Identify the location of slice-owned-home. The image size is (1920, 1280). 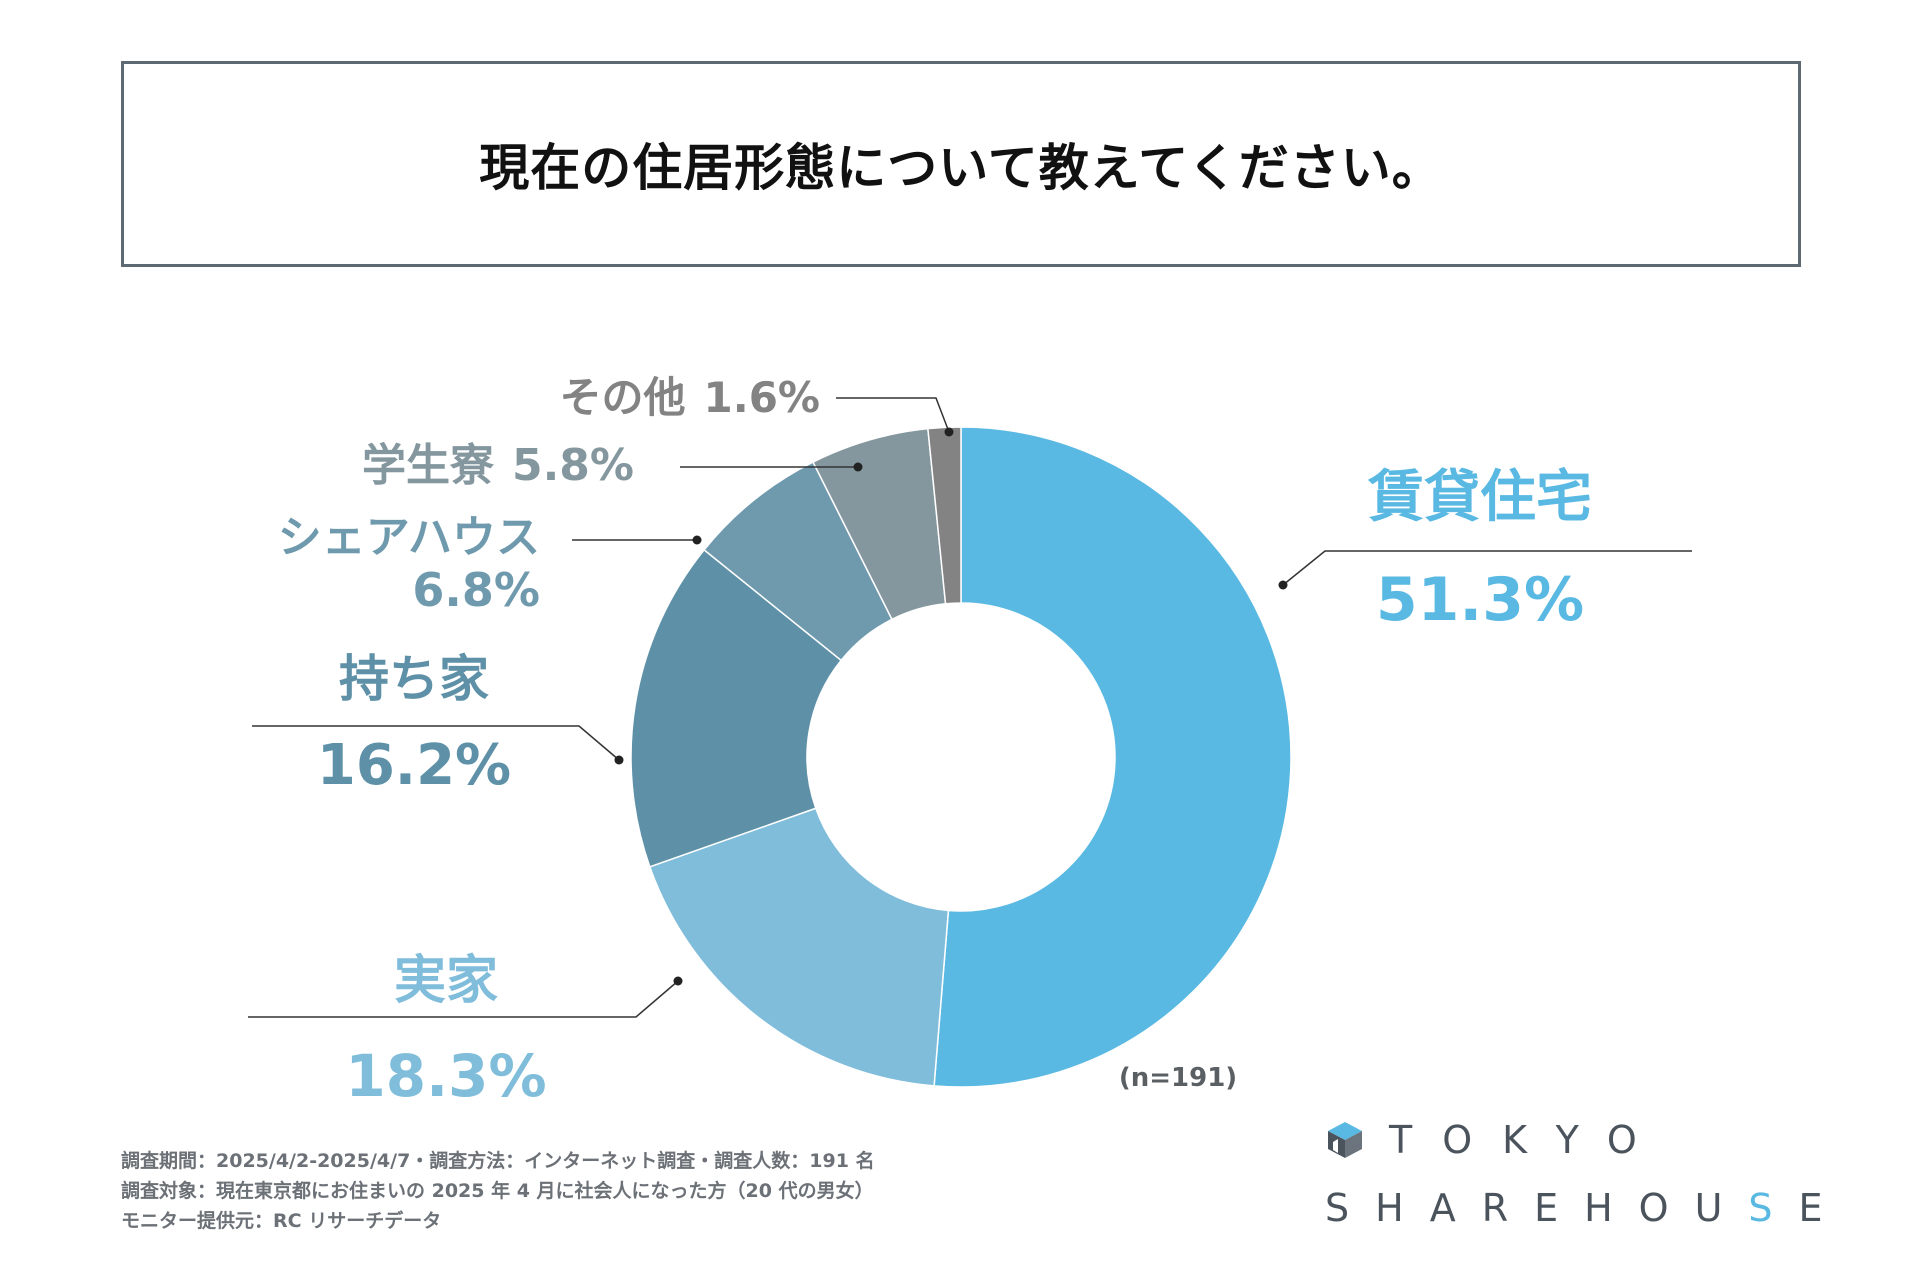
(736, 708).